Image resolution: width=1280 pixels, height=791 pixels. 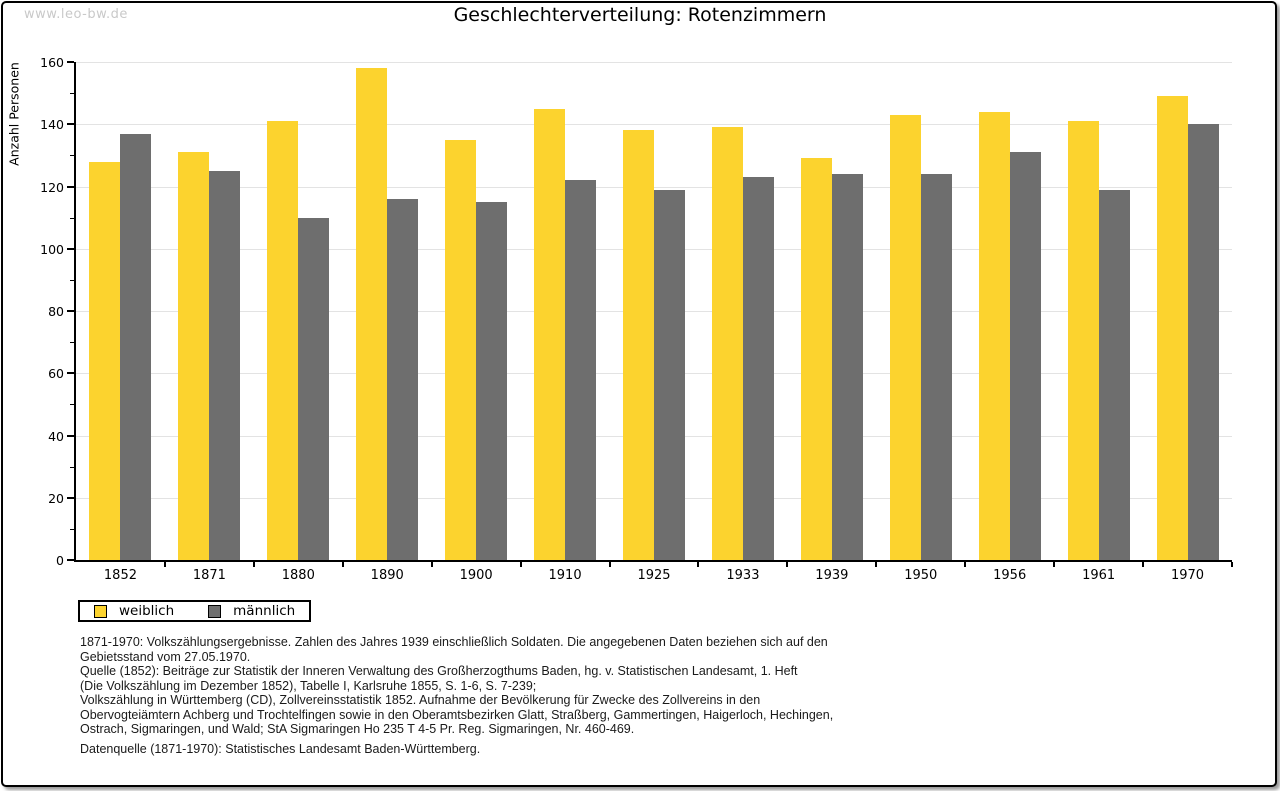 What do you see at coordinates (847, 367) in the screenshot?
I see `bar-männlich-1939` at bounding box center [847, 367].